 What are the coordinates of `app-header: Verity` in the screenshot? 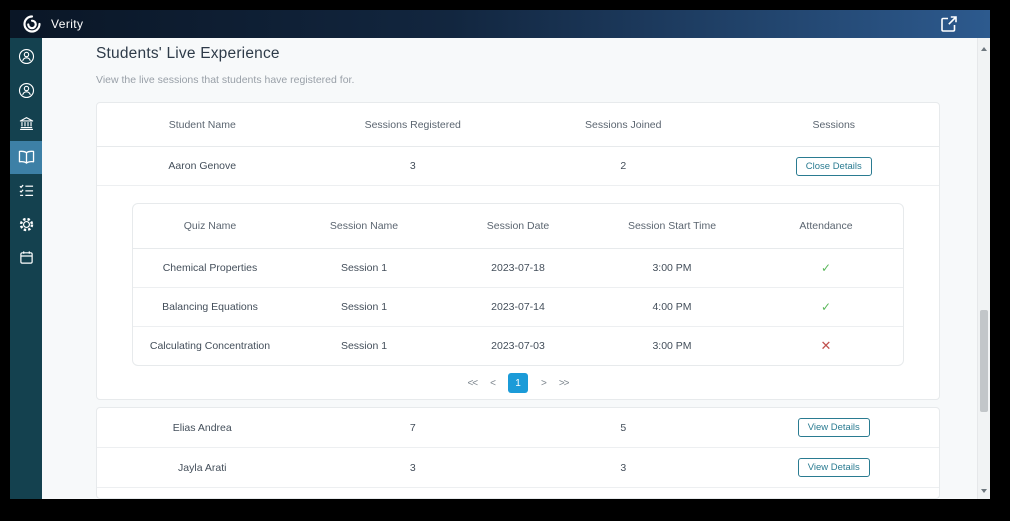 It's located at (500, 24).